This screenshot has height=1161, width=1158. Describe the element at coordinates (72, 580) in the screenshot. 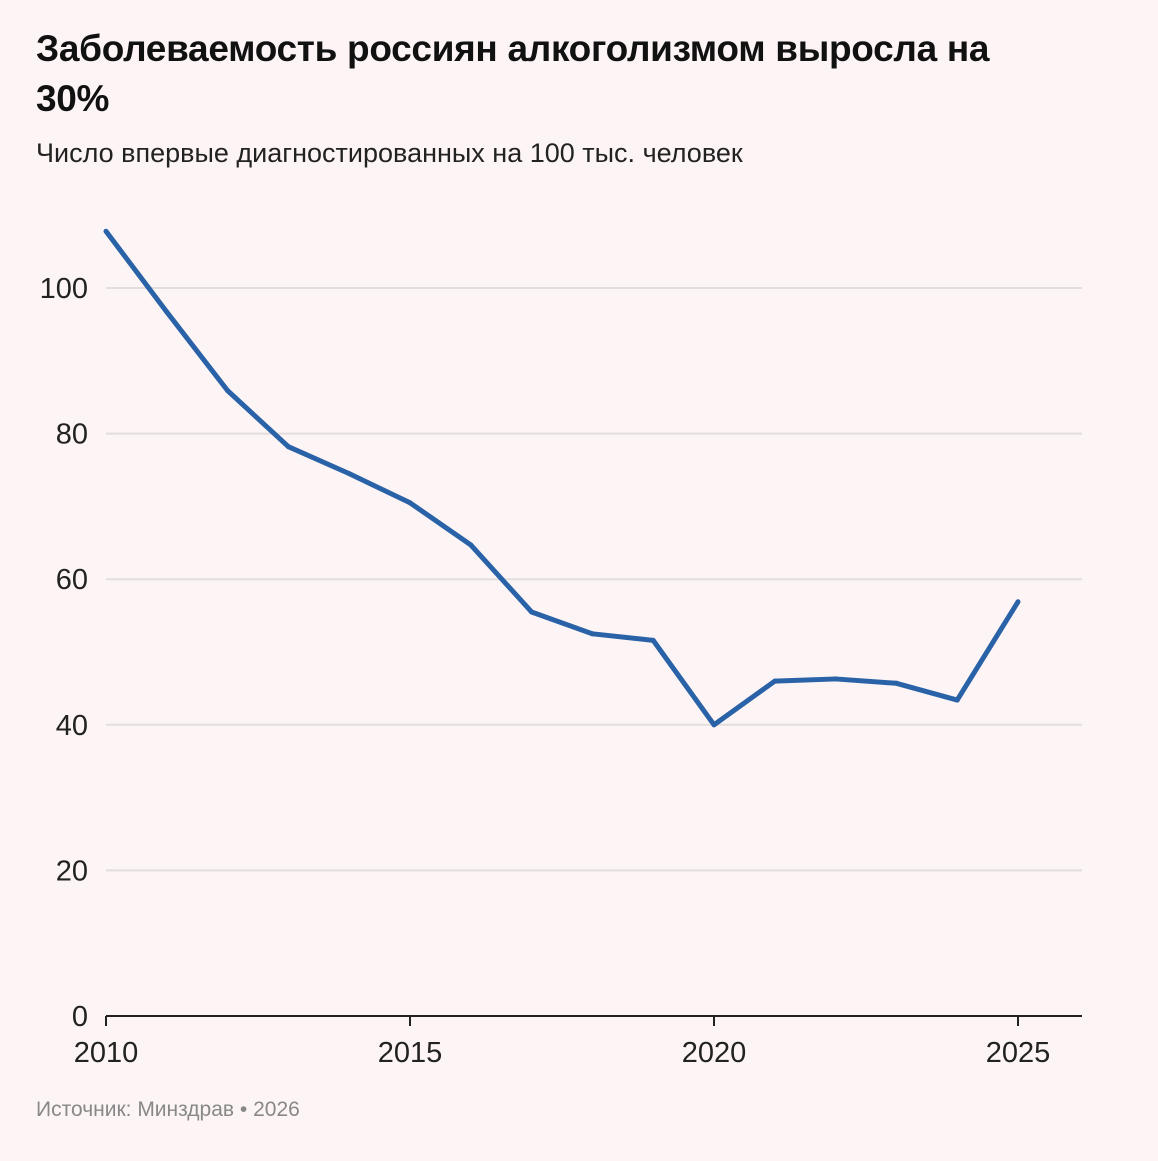

I see `y-tick-label: 60` at that location.